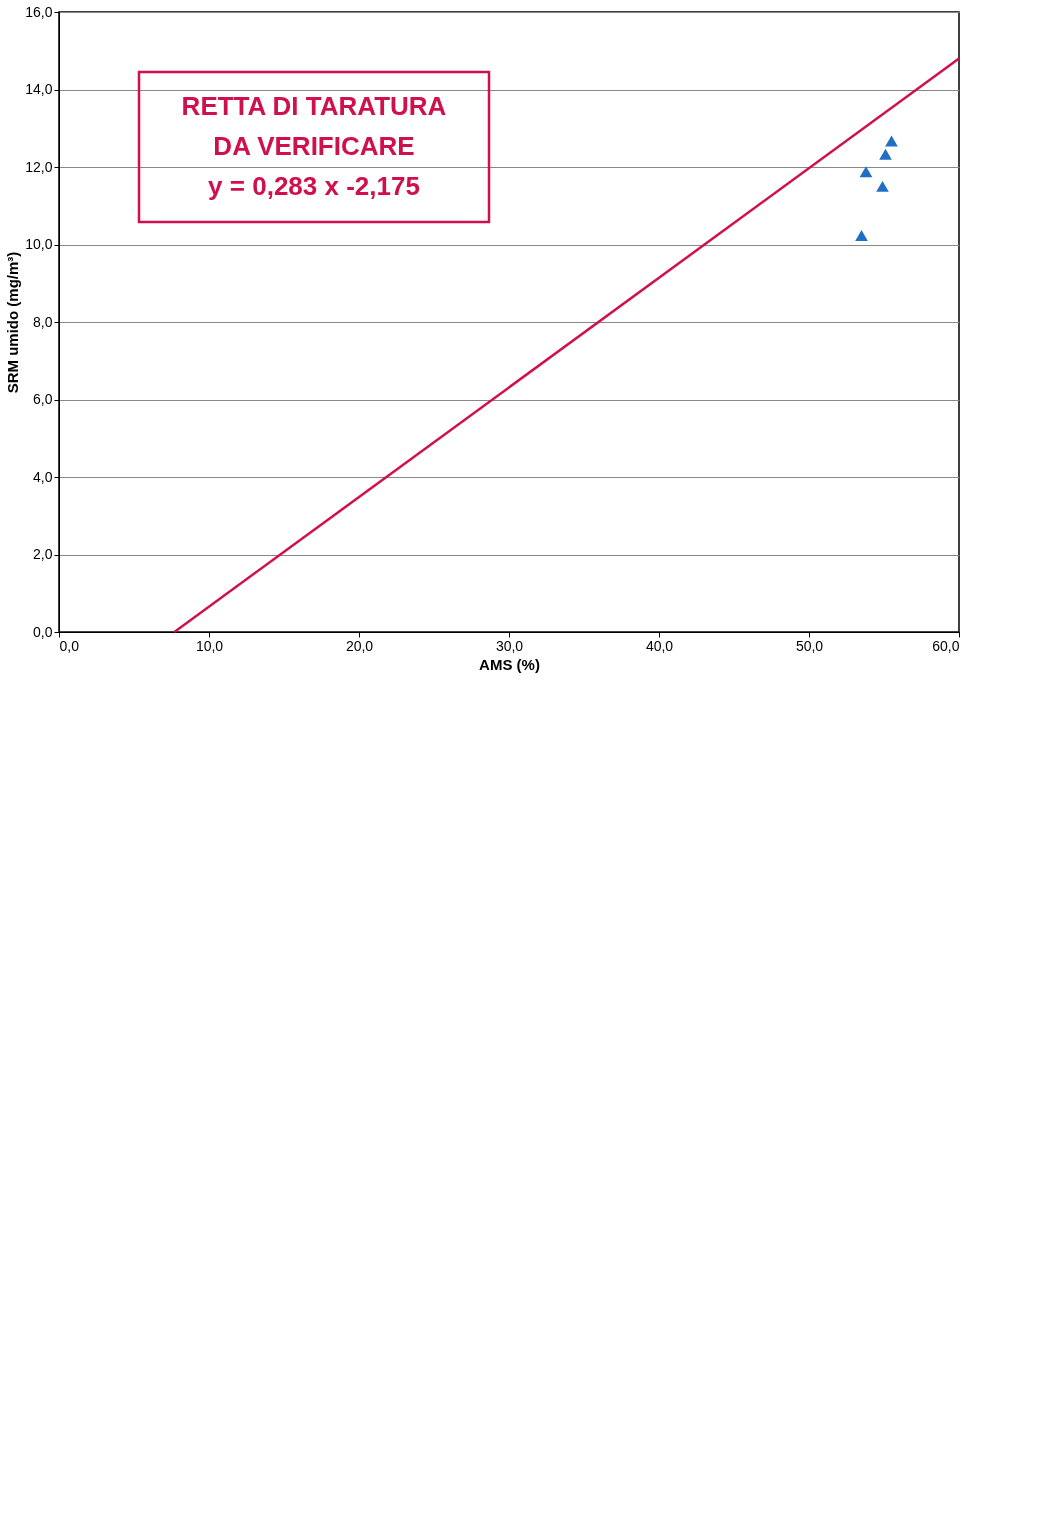  I want to click on x-tick-label: 50,0, so click(809, 645).